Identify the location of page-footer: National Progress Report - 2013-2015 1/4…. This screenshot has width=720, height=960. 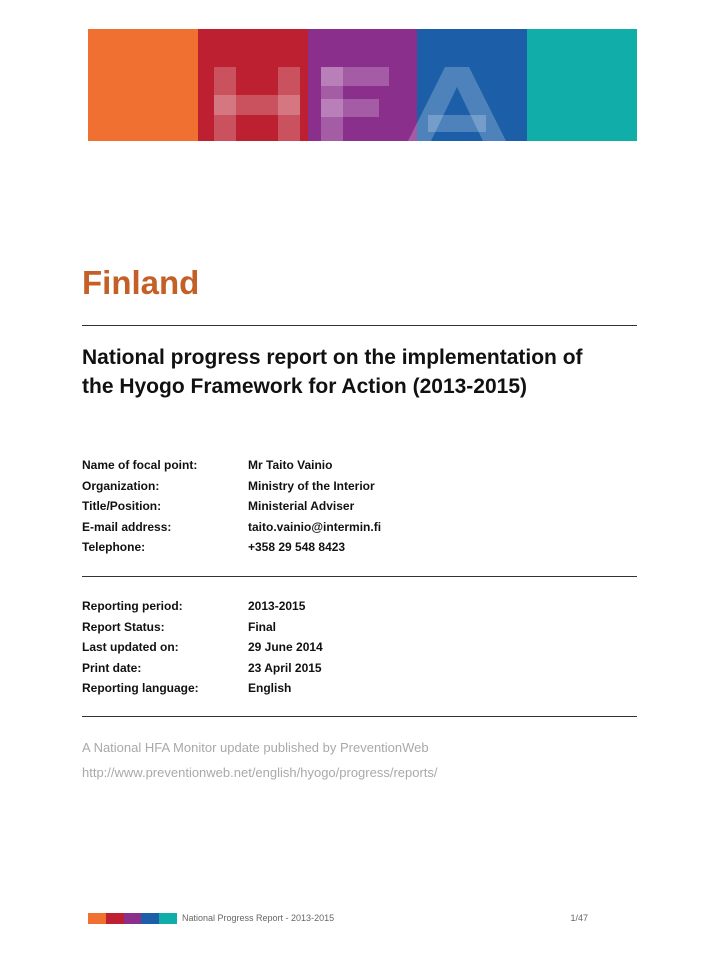
(338, 919).